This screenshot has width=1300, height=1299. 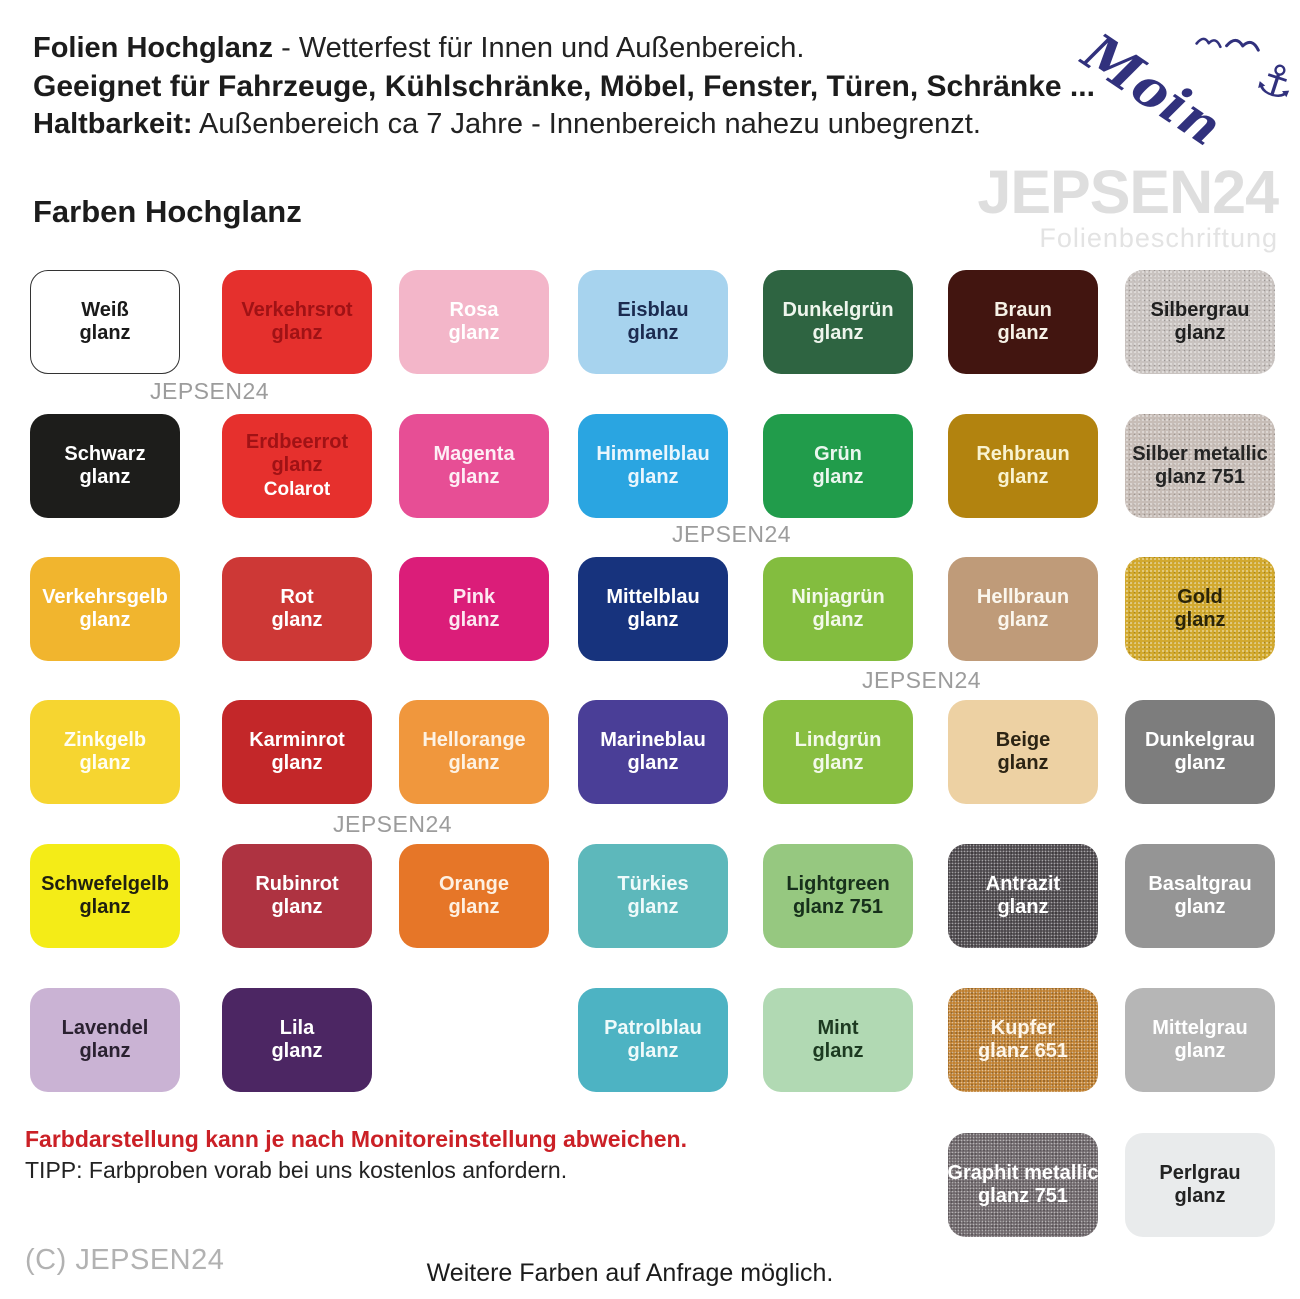 I want to click on brand-watermark: JEPSEN24 Folienbeschriftung, so click(x=1128, y=208).